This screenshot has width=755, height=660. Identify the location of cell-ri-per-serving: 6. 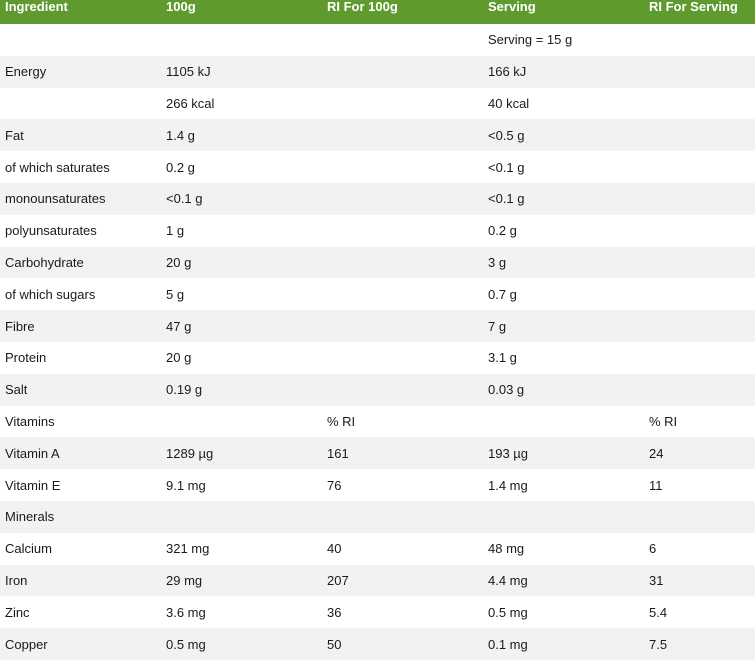
(653, 549).